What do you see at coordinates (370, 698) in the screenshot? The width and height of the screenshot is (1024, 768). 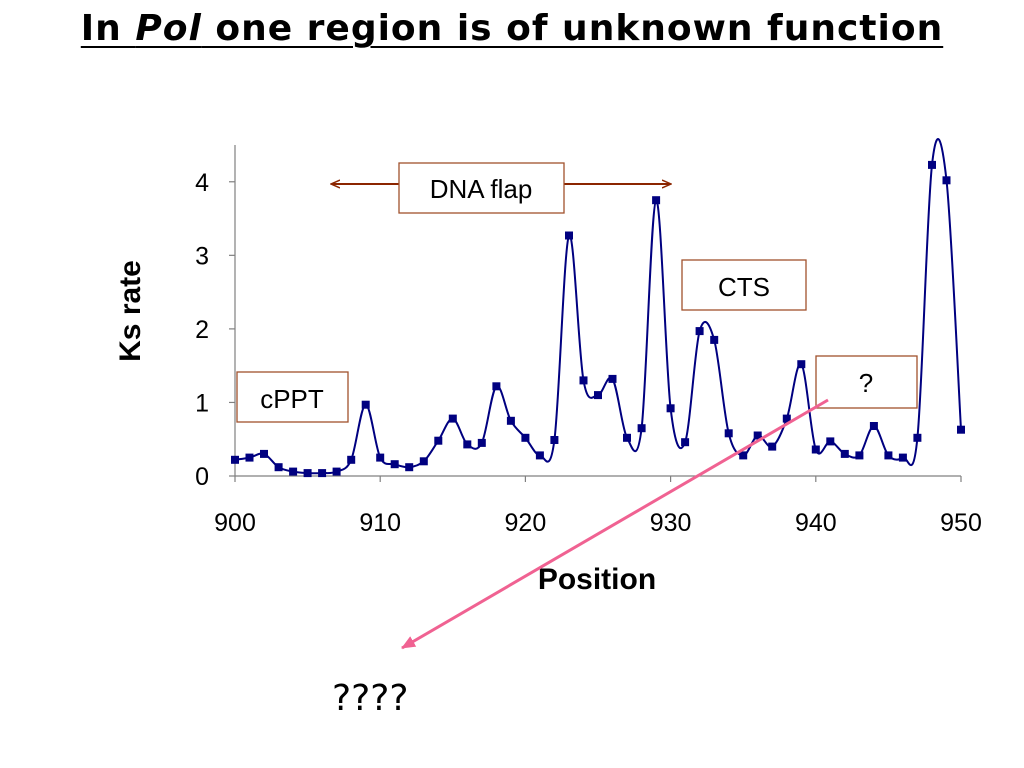 I see `unknown-function-question: ????` at bounding box center [370, 698].